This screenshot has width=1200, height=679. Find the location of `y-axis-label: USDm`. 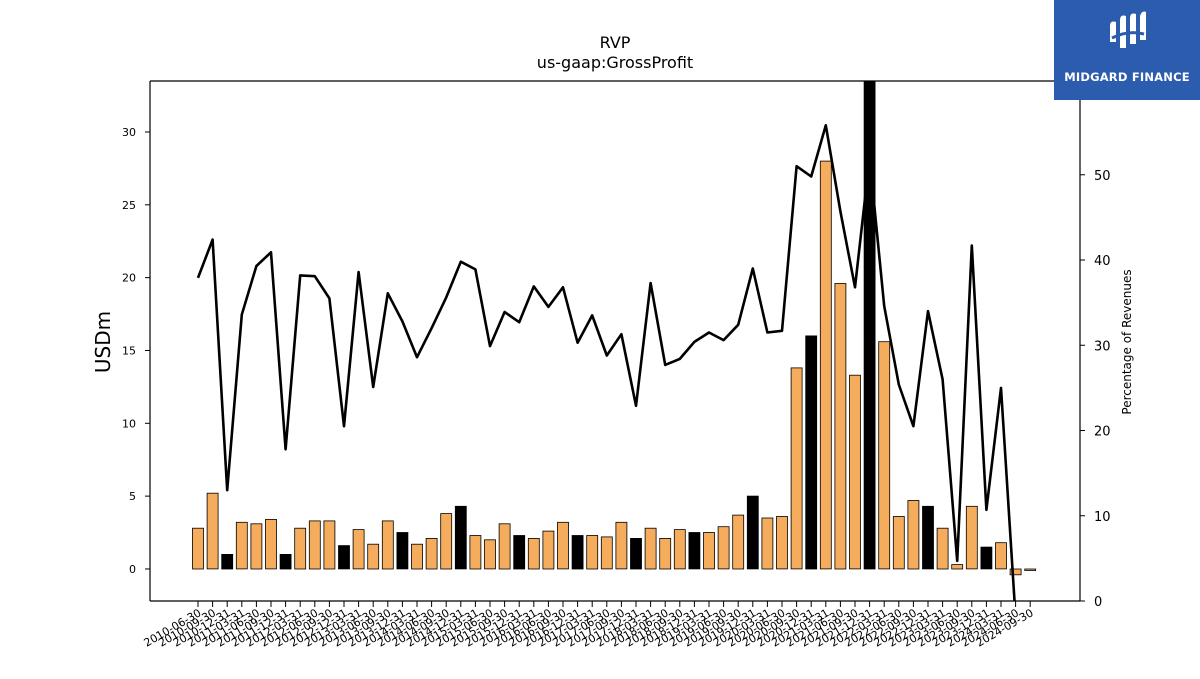

y-axis-label: USDm is located at coordinates (103, 342).